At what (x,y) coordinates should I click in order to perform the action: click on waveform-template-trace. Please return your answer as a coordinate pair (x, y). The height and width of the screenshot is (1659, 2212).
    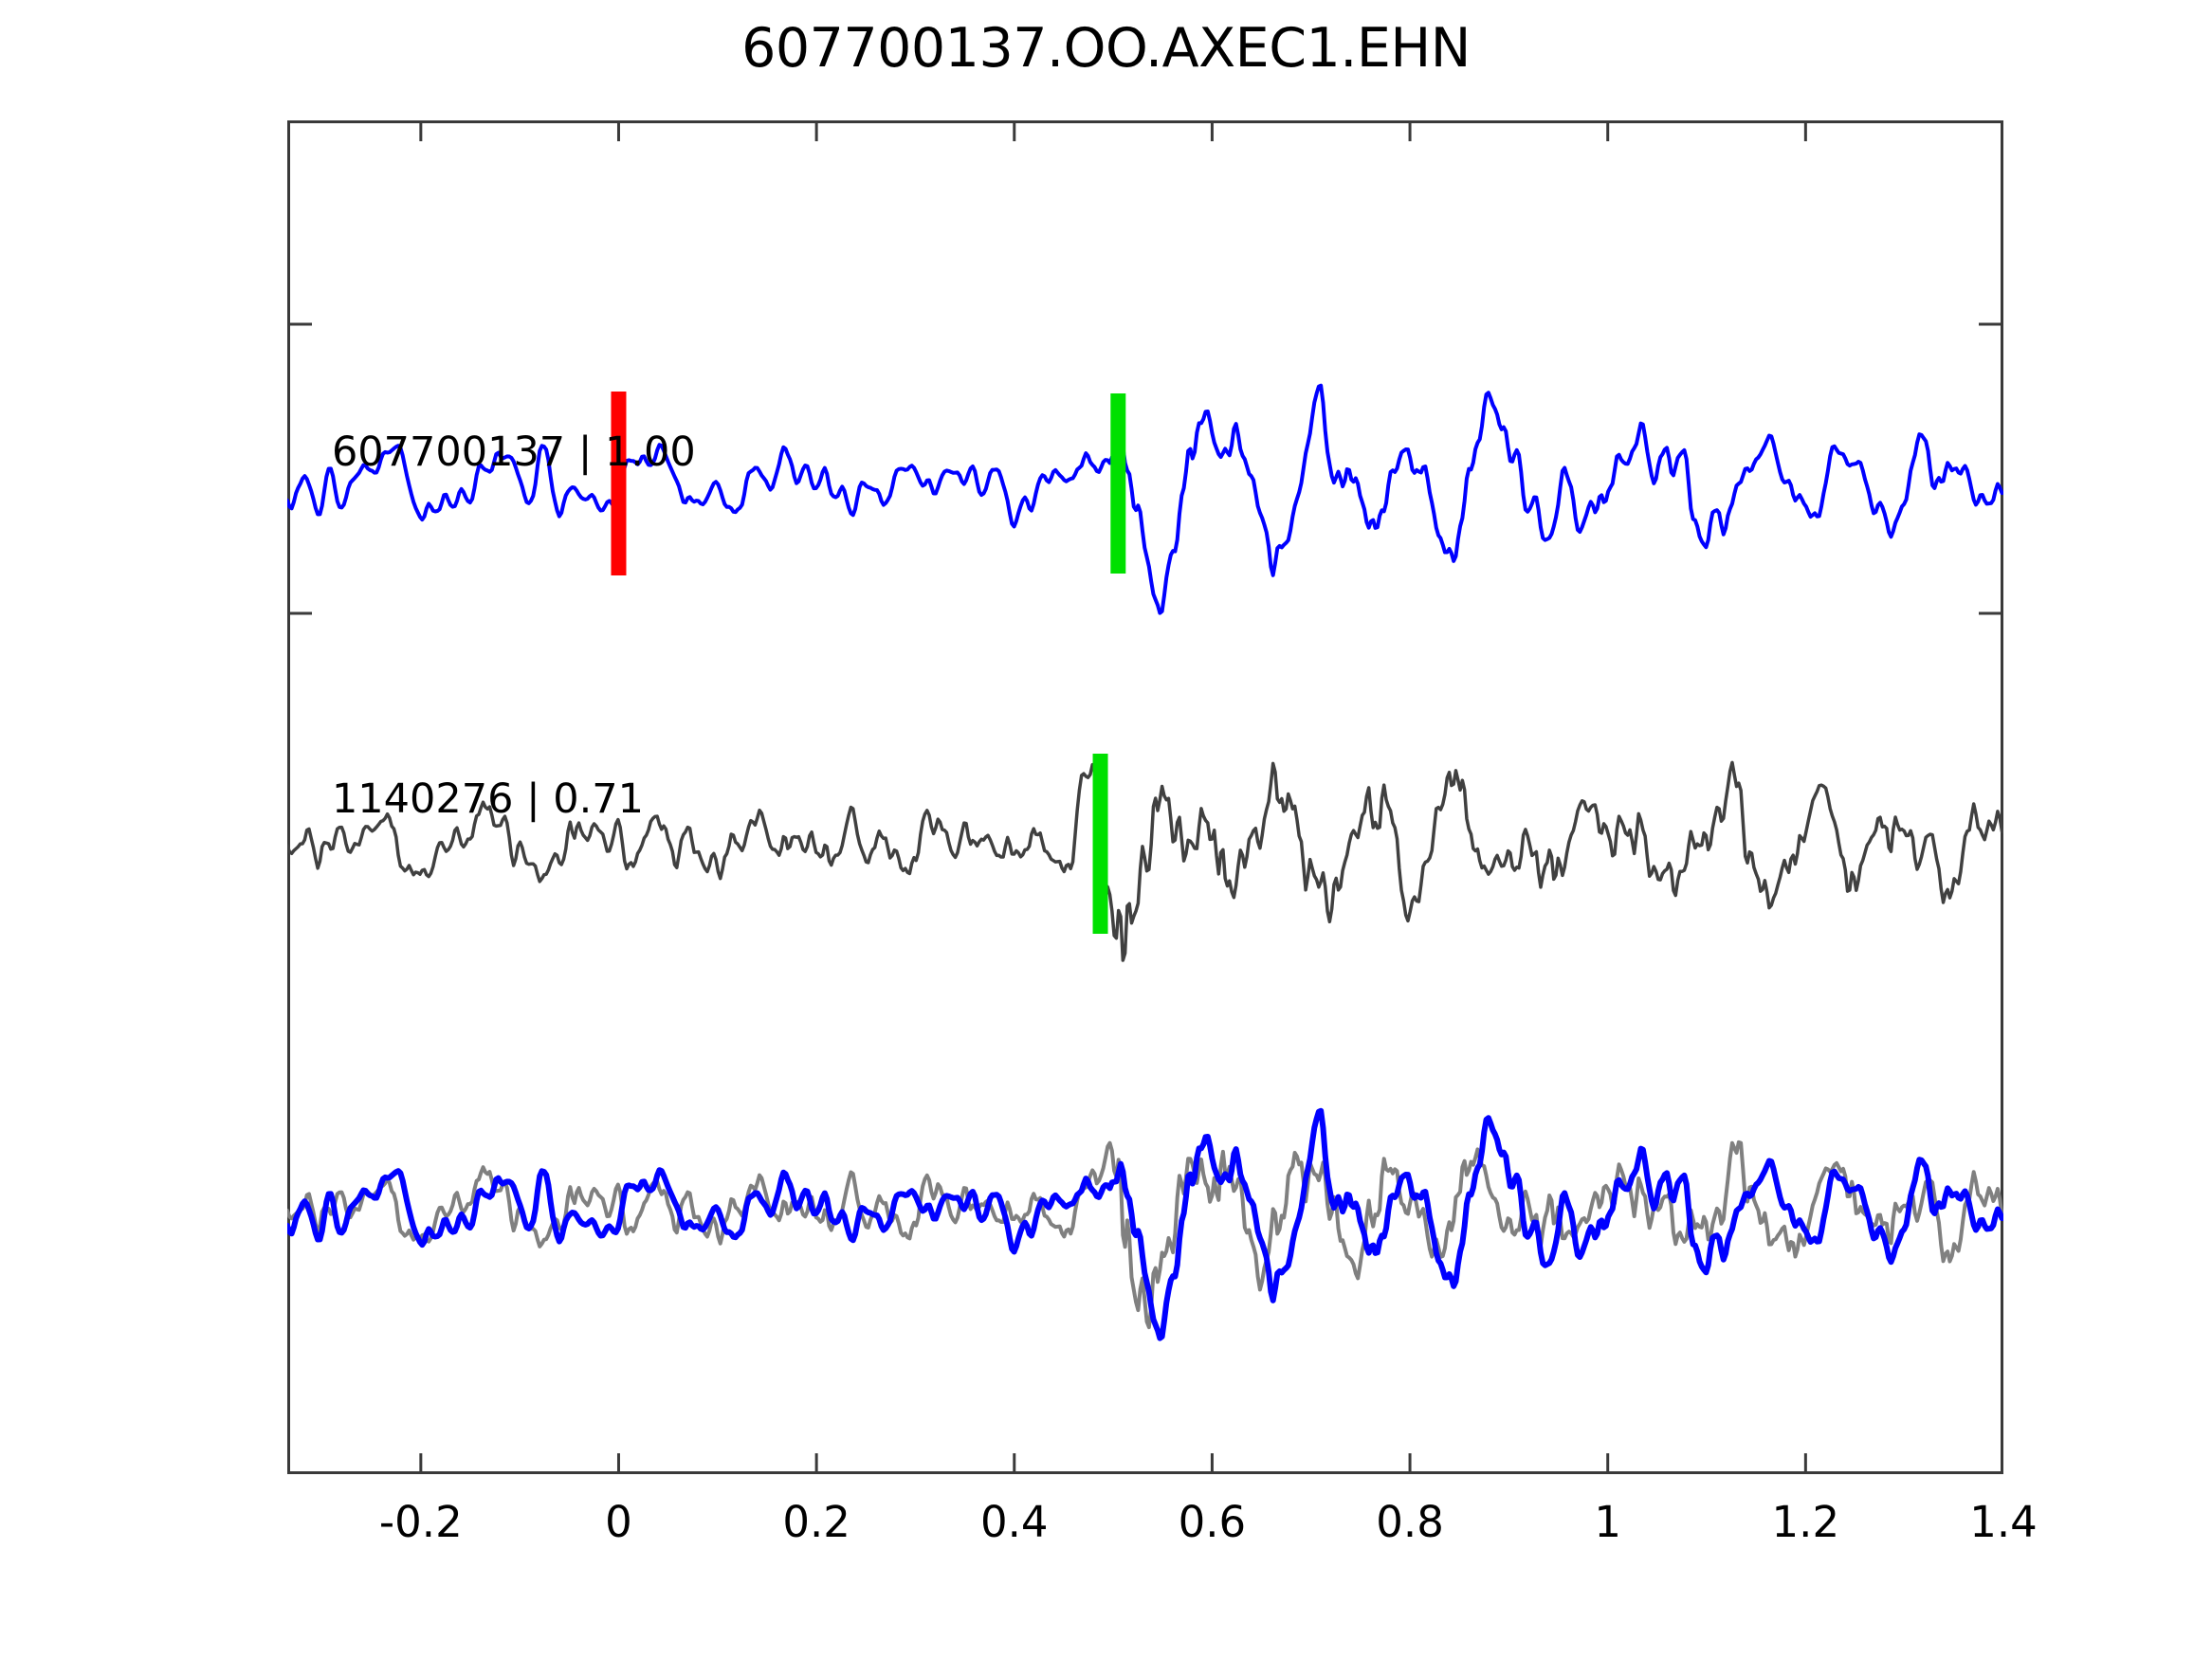
    Looking at the image, I should click on (1145, 499).